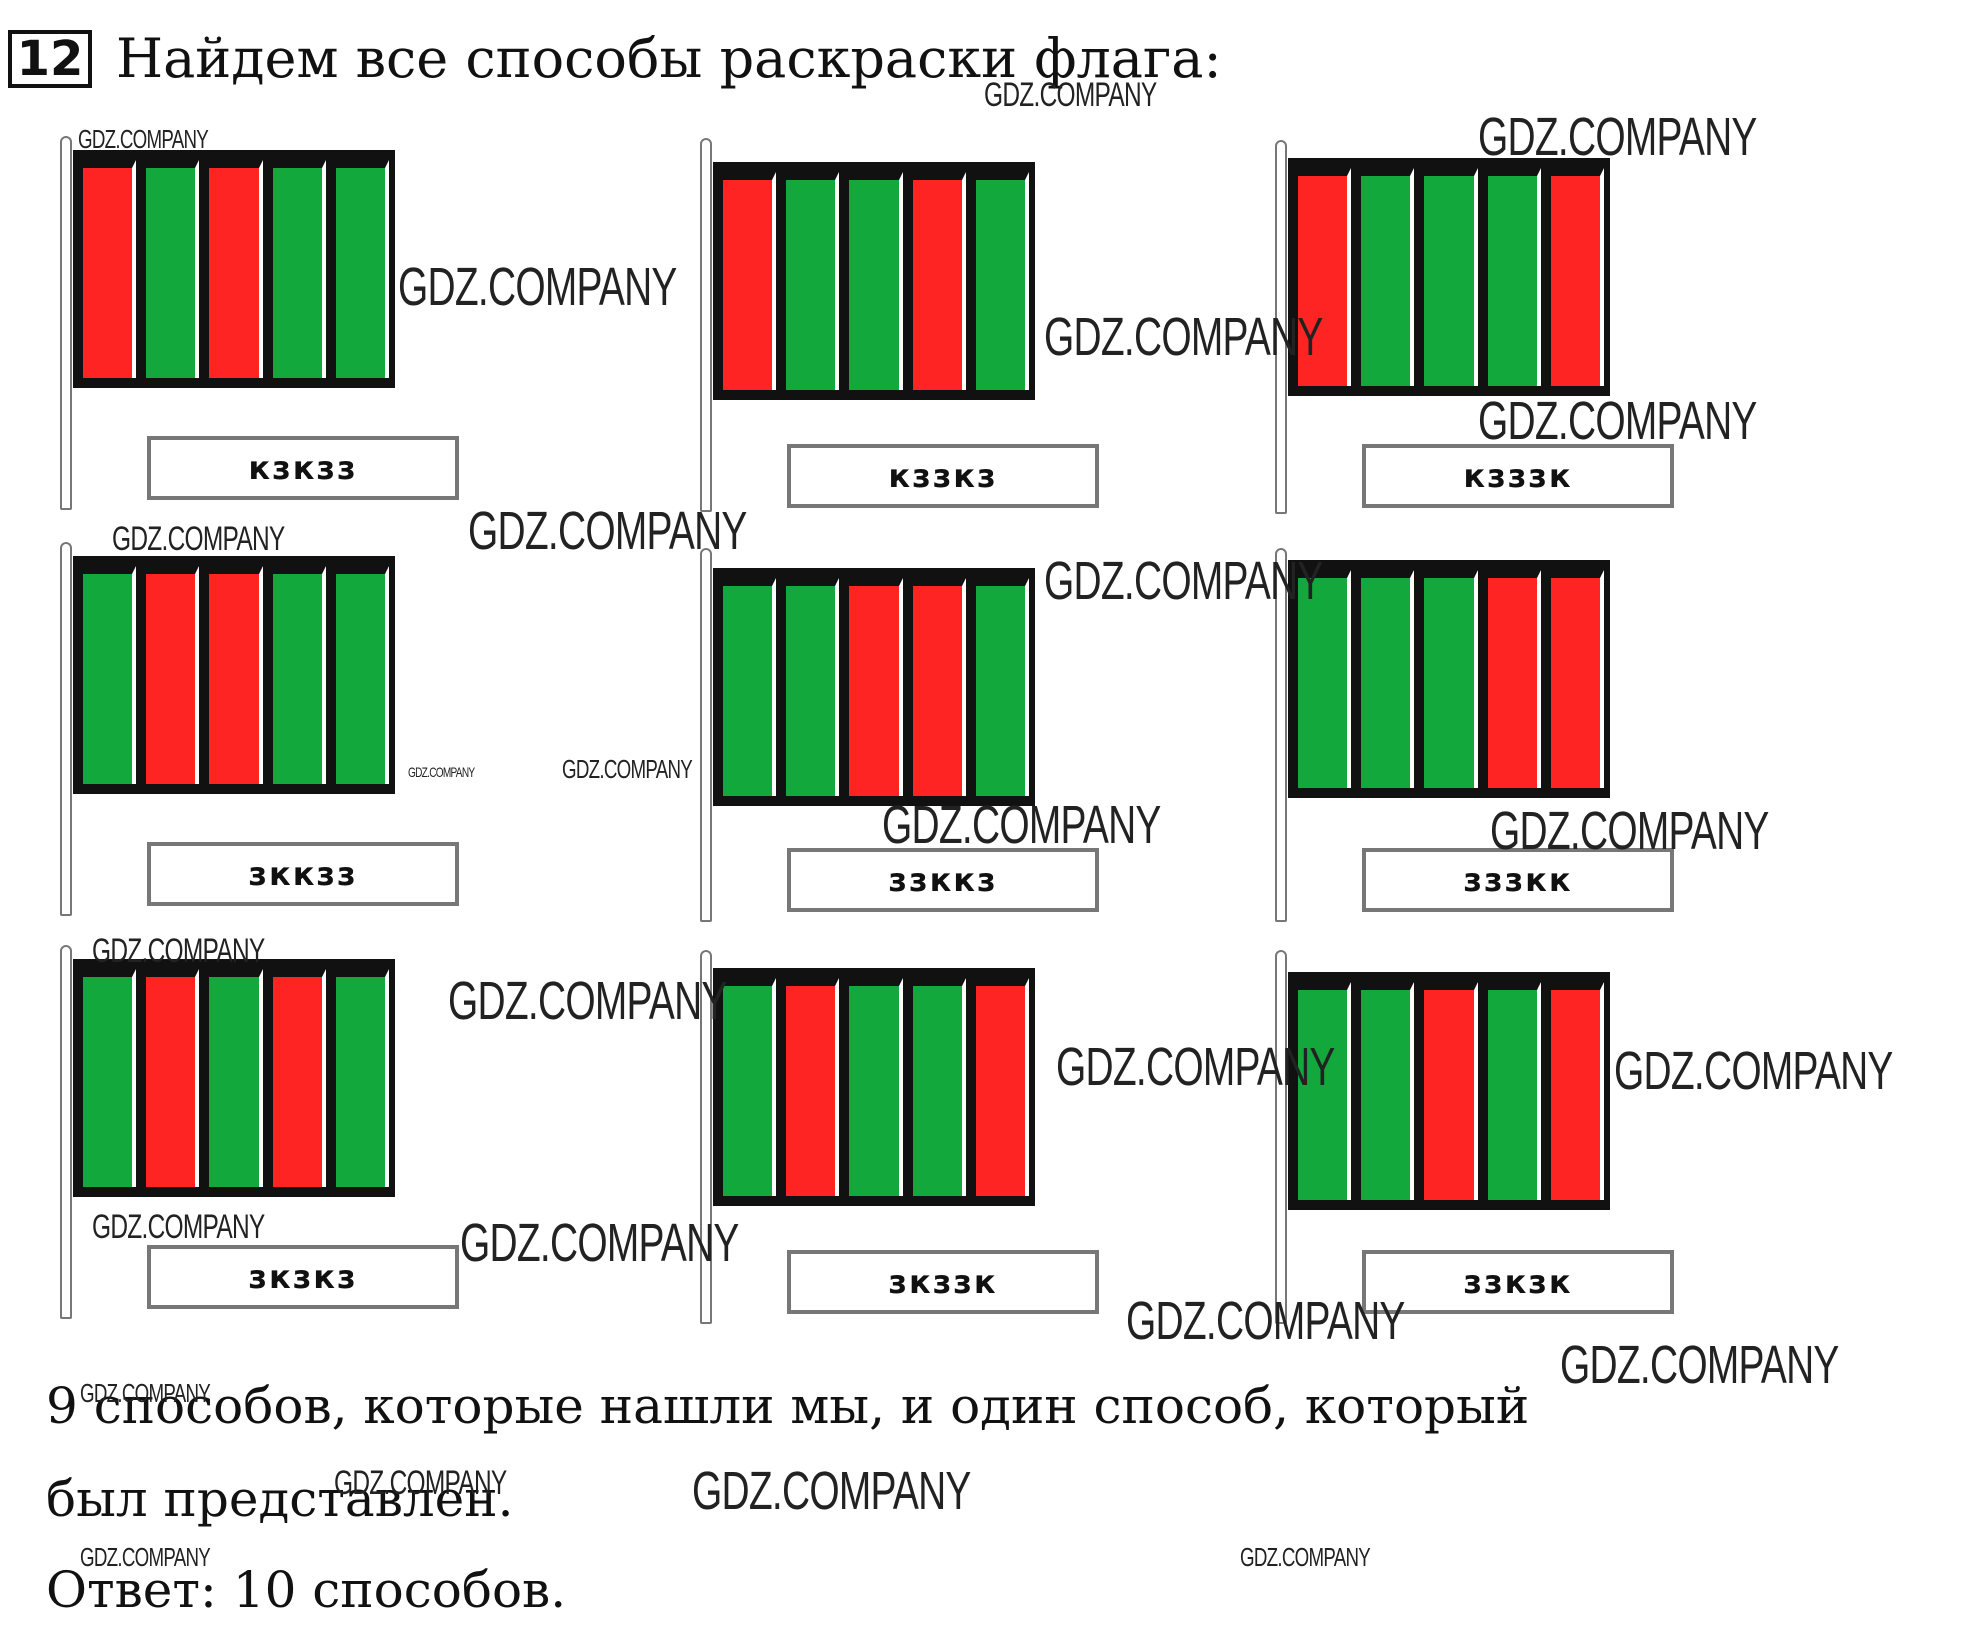  I want to click on flag-4: зккзз, so click(270, 732).